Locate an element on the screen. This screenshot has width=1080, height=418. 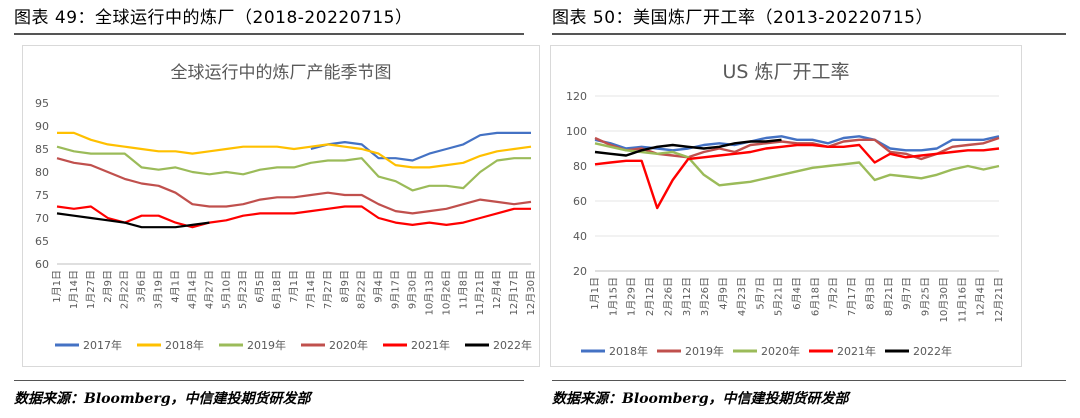
chart-title: 全球运行中的炼厂产能季节图 is located at coordinates (281, 73).